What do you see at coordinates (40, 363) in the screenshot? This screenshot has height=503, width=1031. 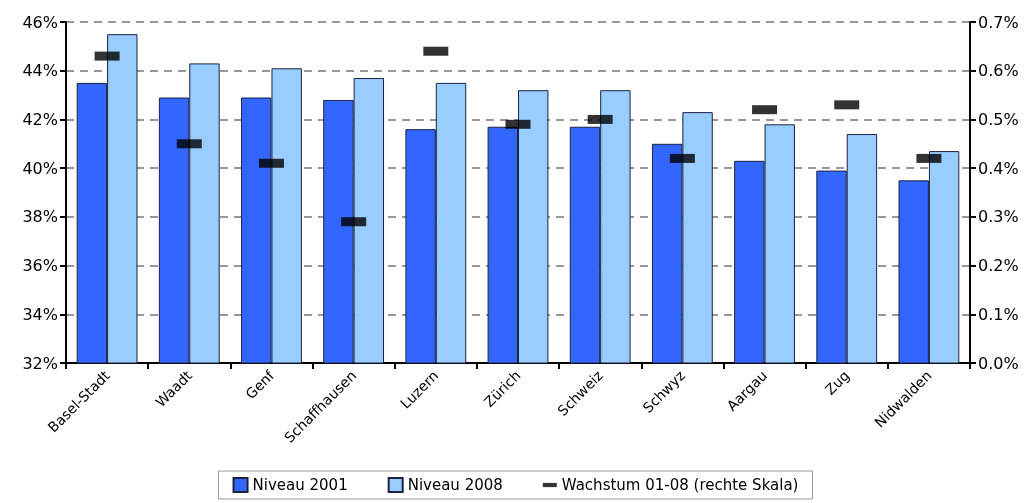 I see `y-tick-label: 32%` at bounding box center [40, 363].